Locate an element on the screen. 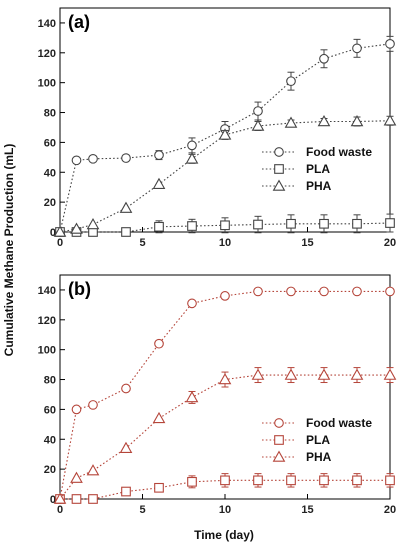 The image size is (402, 550). legend-label: Food waste is located at coordinates (339, 152).